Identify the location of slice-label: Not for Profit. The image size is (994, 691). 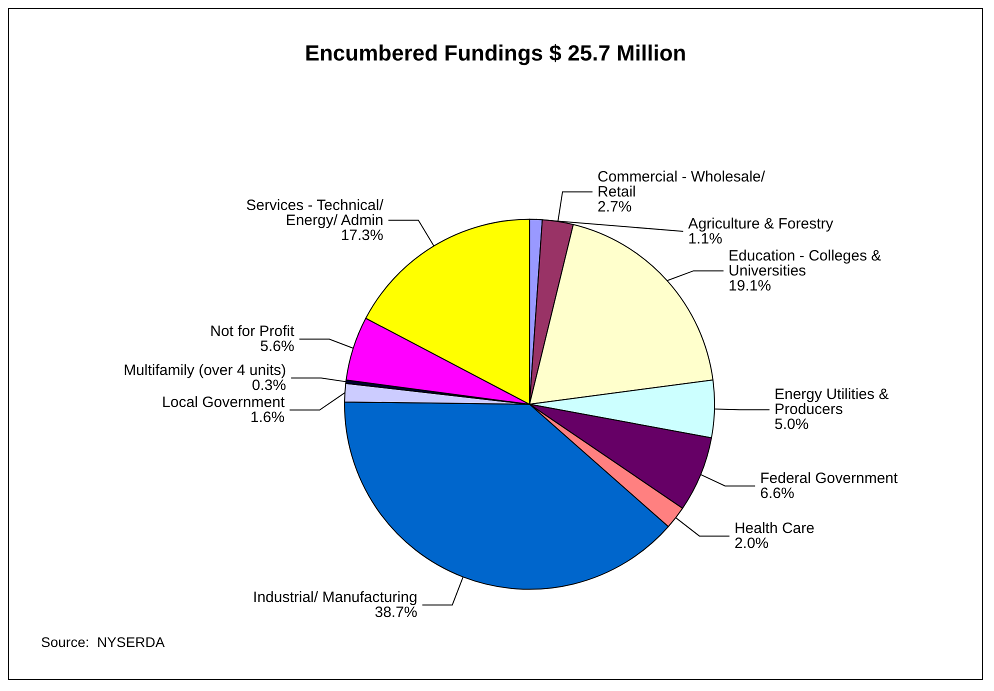
(253, 331).